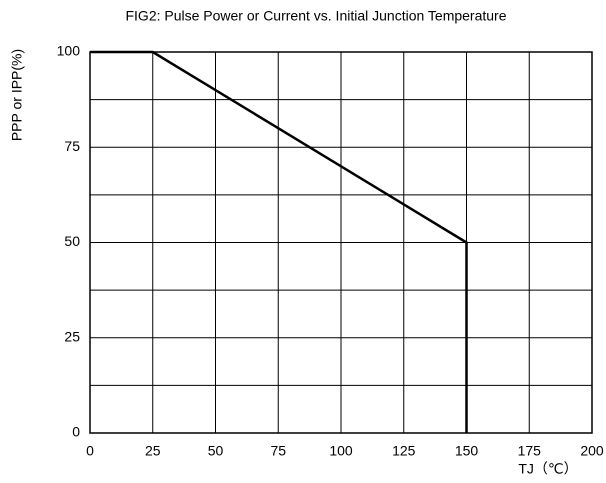 The image size is (606, 483). What do you see at coordinates (592, 451) in the screenshot?
I see `x-tick-label: 200` at bounding box center [592, 451].